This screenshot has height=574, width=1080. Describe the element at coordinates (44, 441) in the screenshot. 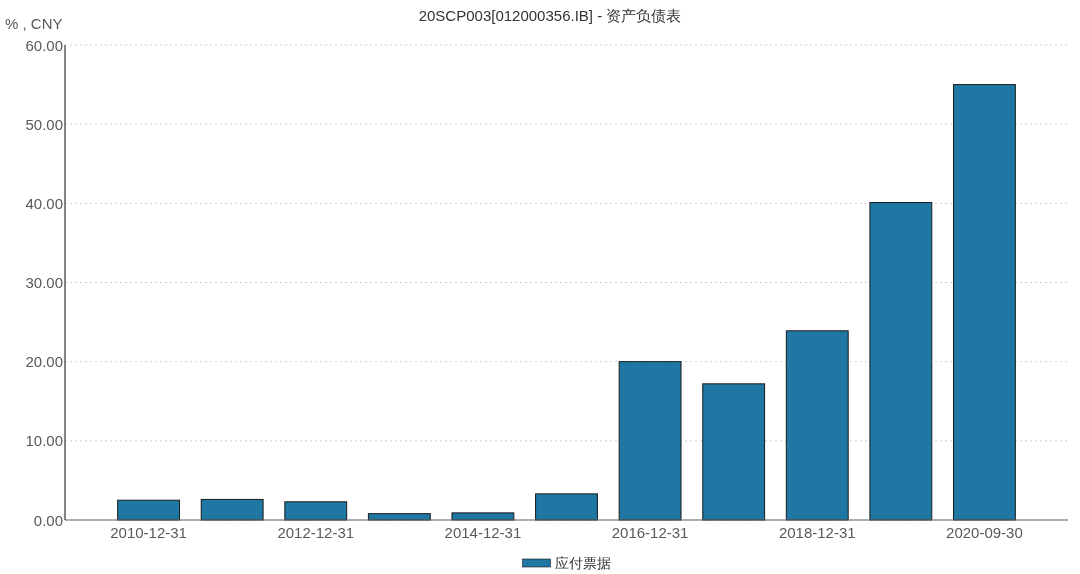

I see `y-tick-label: 10.00` at that location.